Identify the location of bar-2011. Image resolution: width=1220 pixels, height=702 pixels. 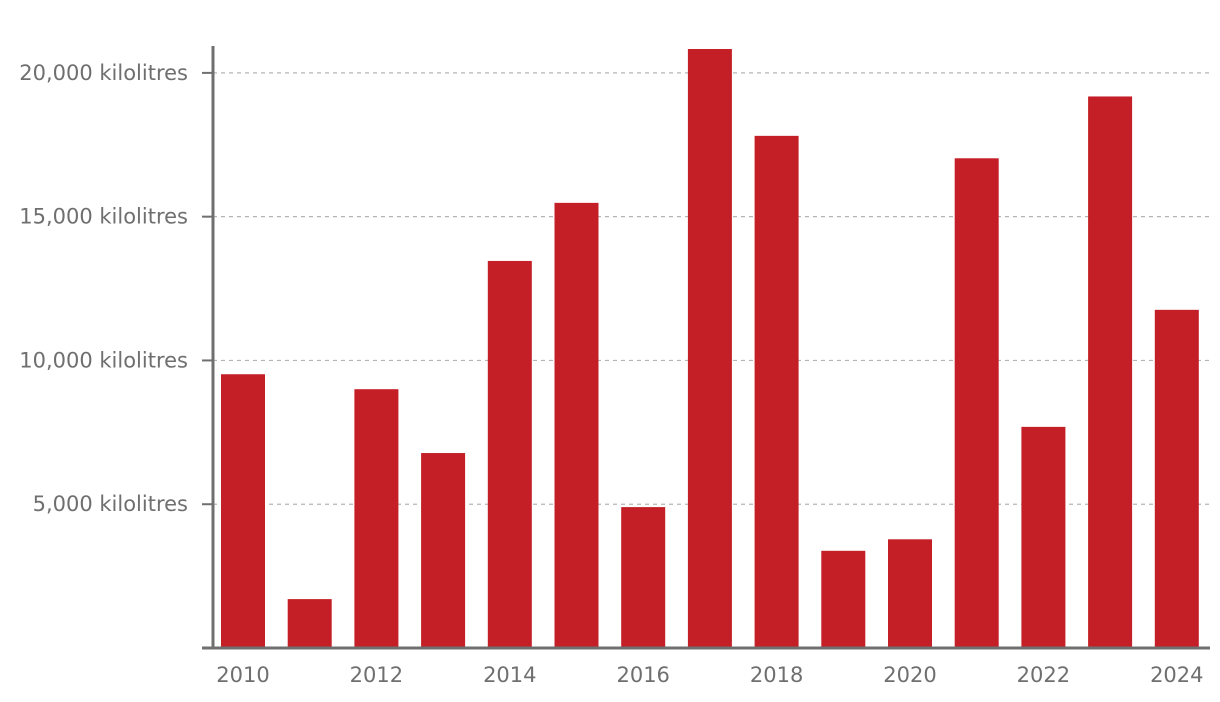
(309, 623).